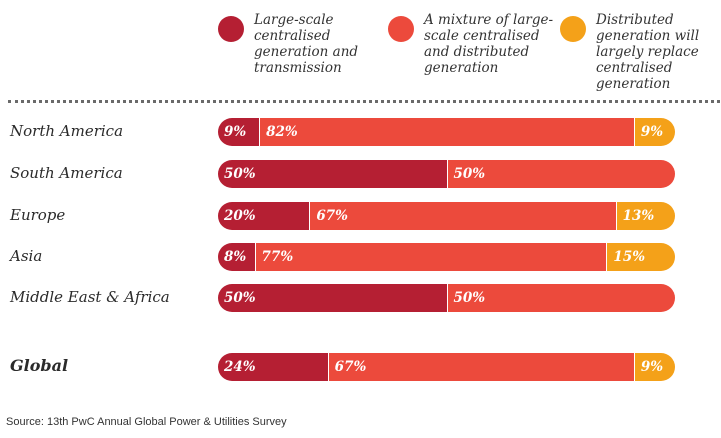 The height and width of the screenshot is (438, 721). What do you see at coordinates (264, 216) in the screenshot?
I see `bar-segment: 20%` at bounding box center [264, 216].